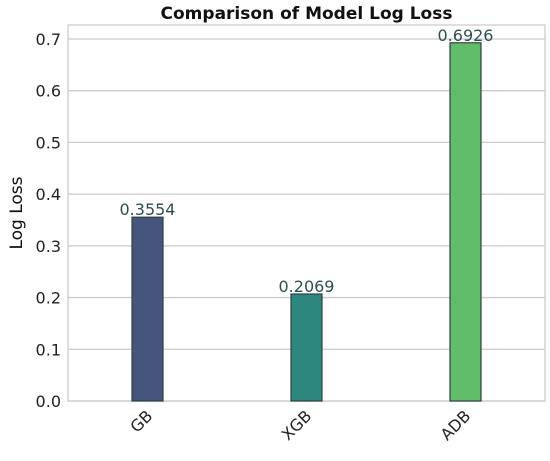 The width and height of the screenshot is (550, 461). Describe the element at coordinates (48, 246) in the screenshot. I see `y-tick-label: 0.3` at that location.